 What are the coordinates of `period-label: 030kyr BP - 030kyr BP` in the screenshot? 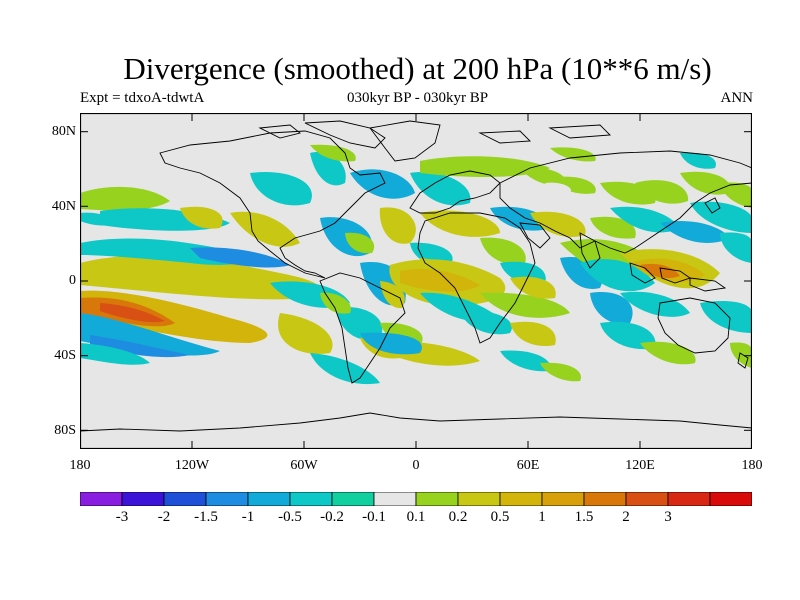 It's located at (417, 98).